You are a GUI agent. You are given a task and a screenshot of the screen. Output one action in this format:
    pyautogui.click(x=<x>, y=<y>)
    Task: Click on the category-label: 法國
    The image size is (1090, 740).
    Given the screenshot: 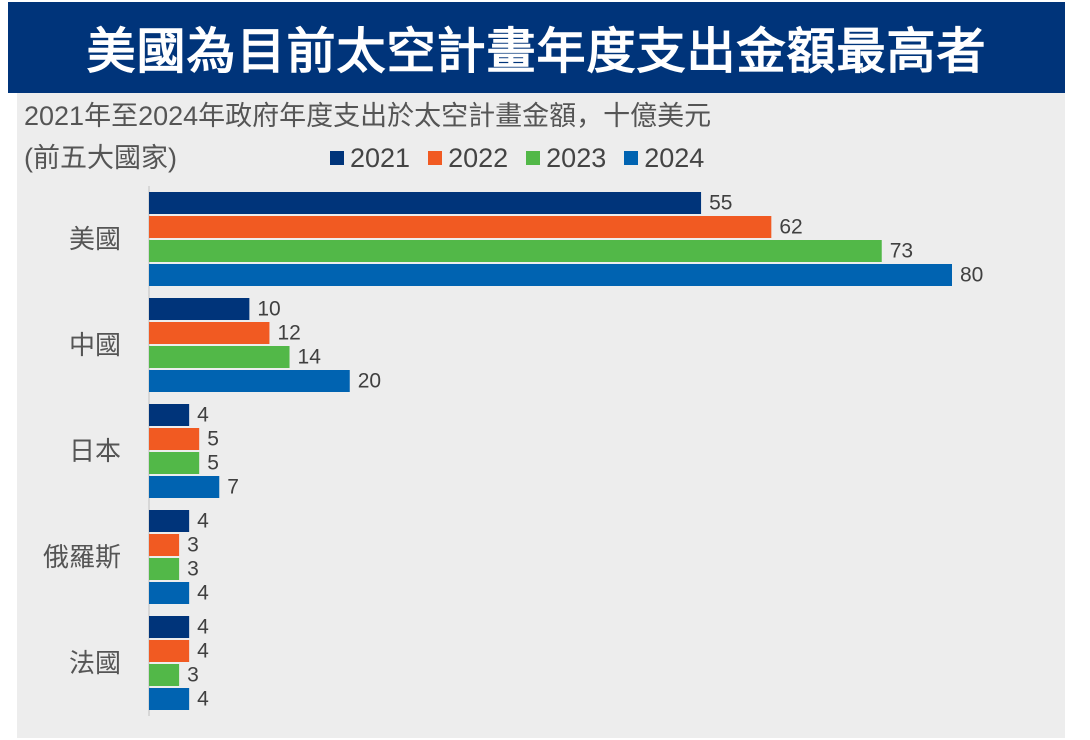 What is the action you would take?
    pyautogui.click(x=95, y=664)
    